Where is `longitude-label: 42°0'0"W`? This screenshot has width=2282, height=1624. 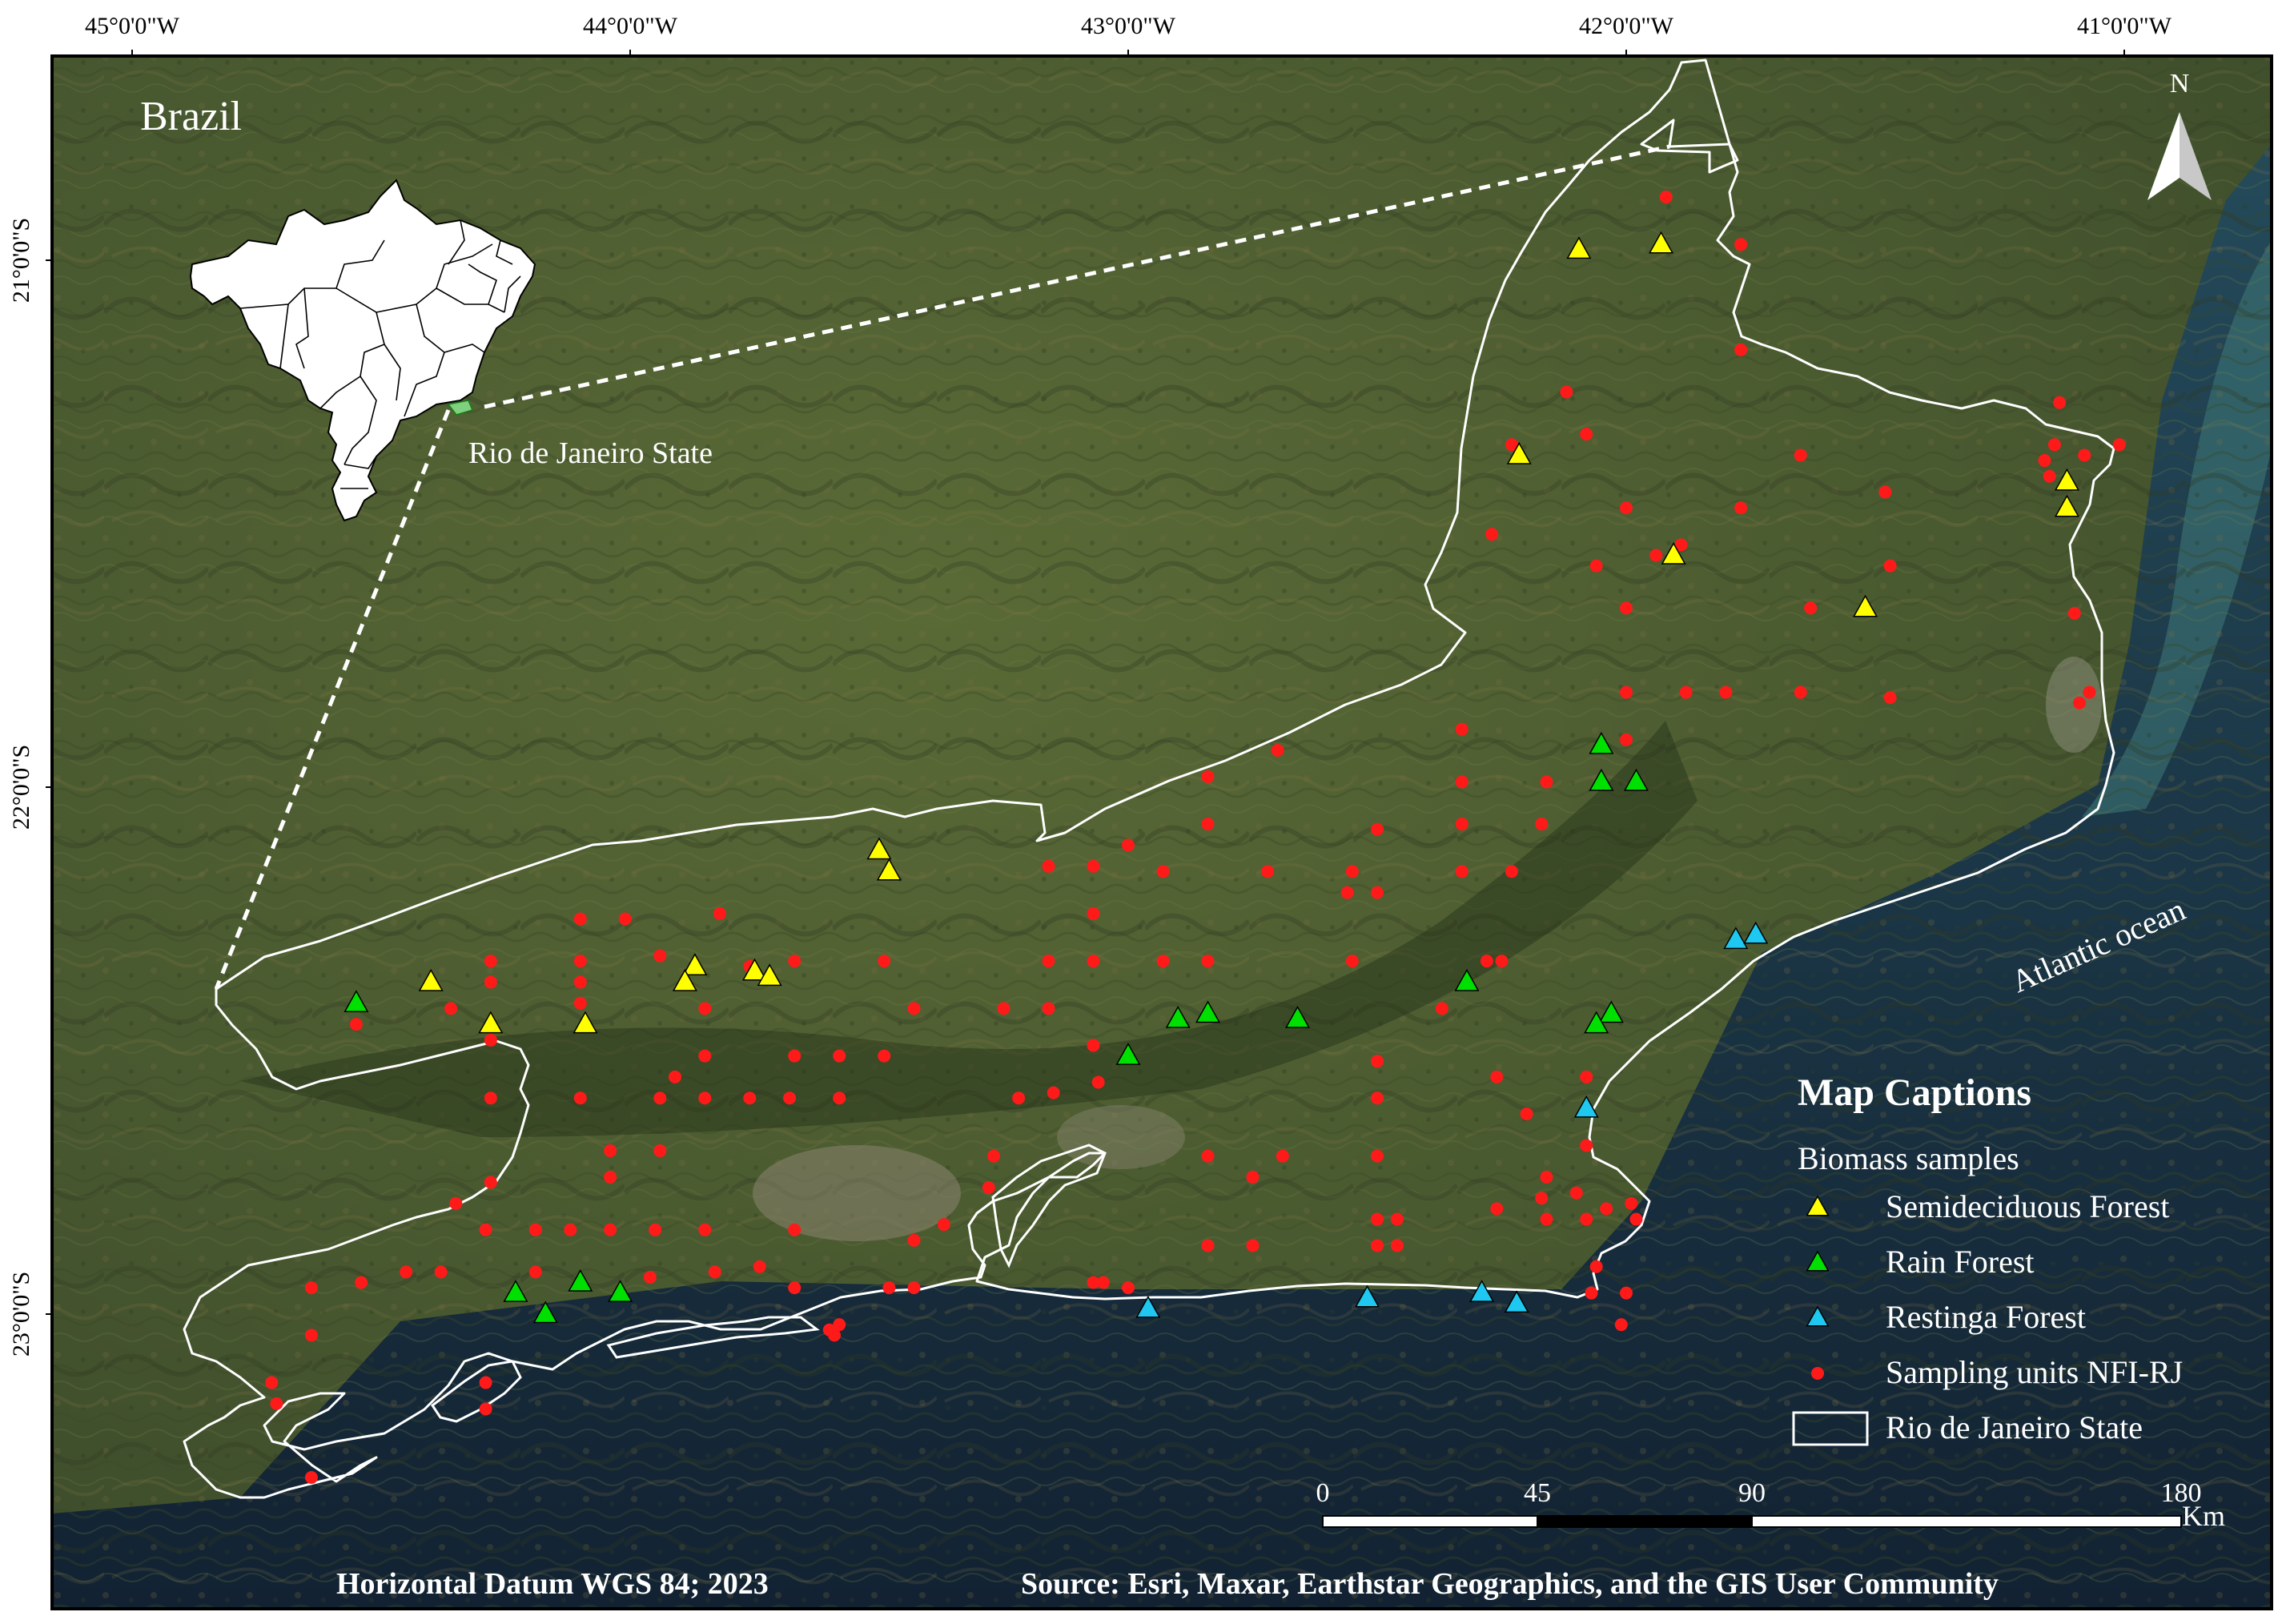
longitude-label: 42°0'0"W is located at coordinates (1627, 26).